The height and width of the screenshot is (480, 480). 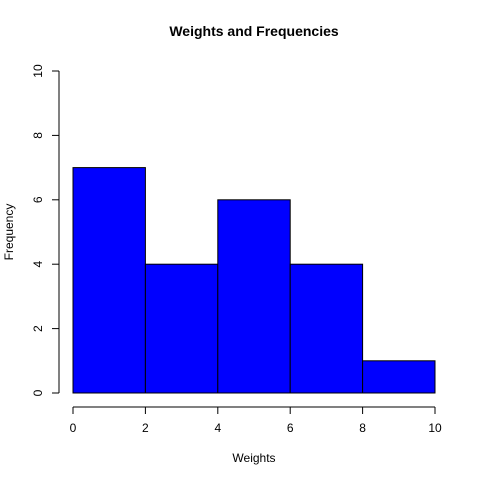 I want to click on x-axis-label: Weights, so click(x=253, y=458).